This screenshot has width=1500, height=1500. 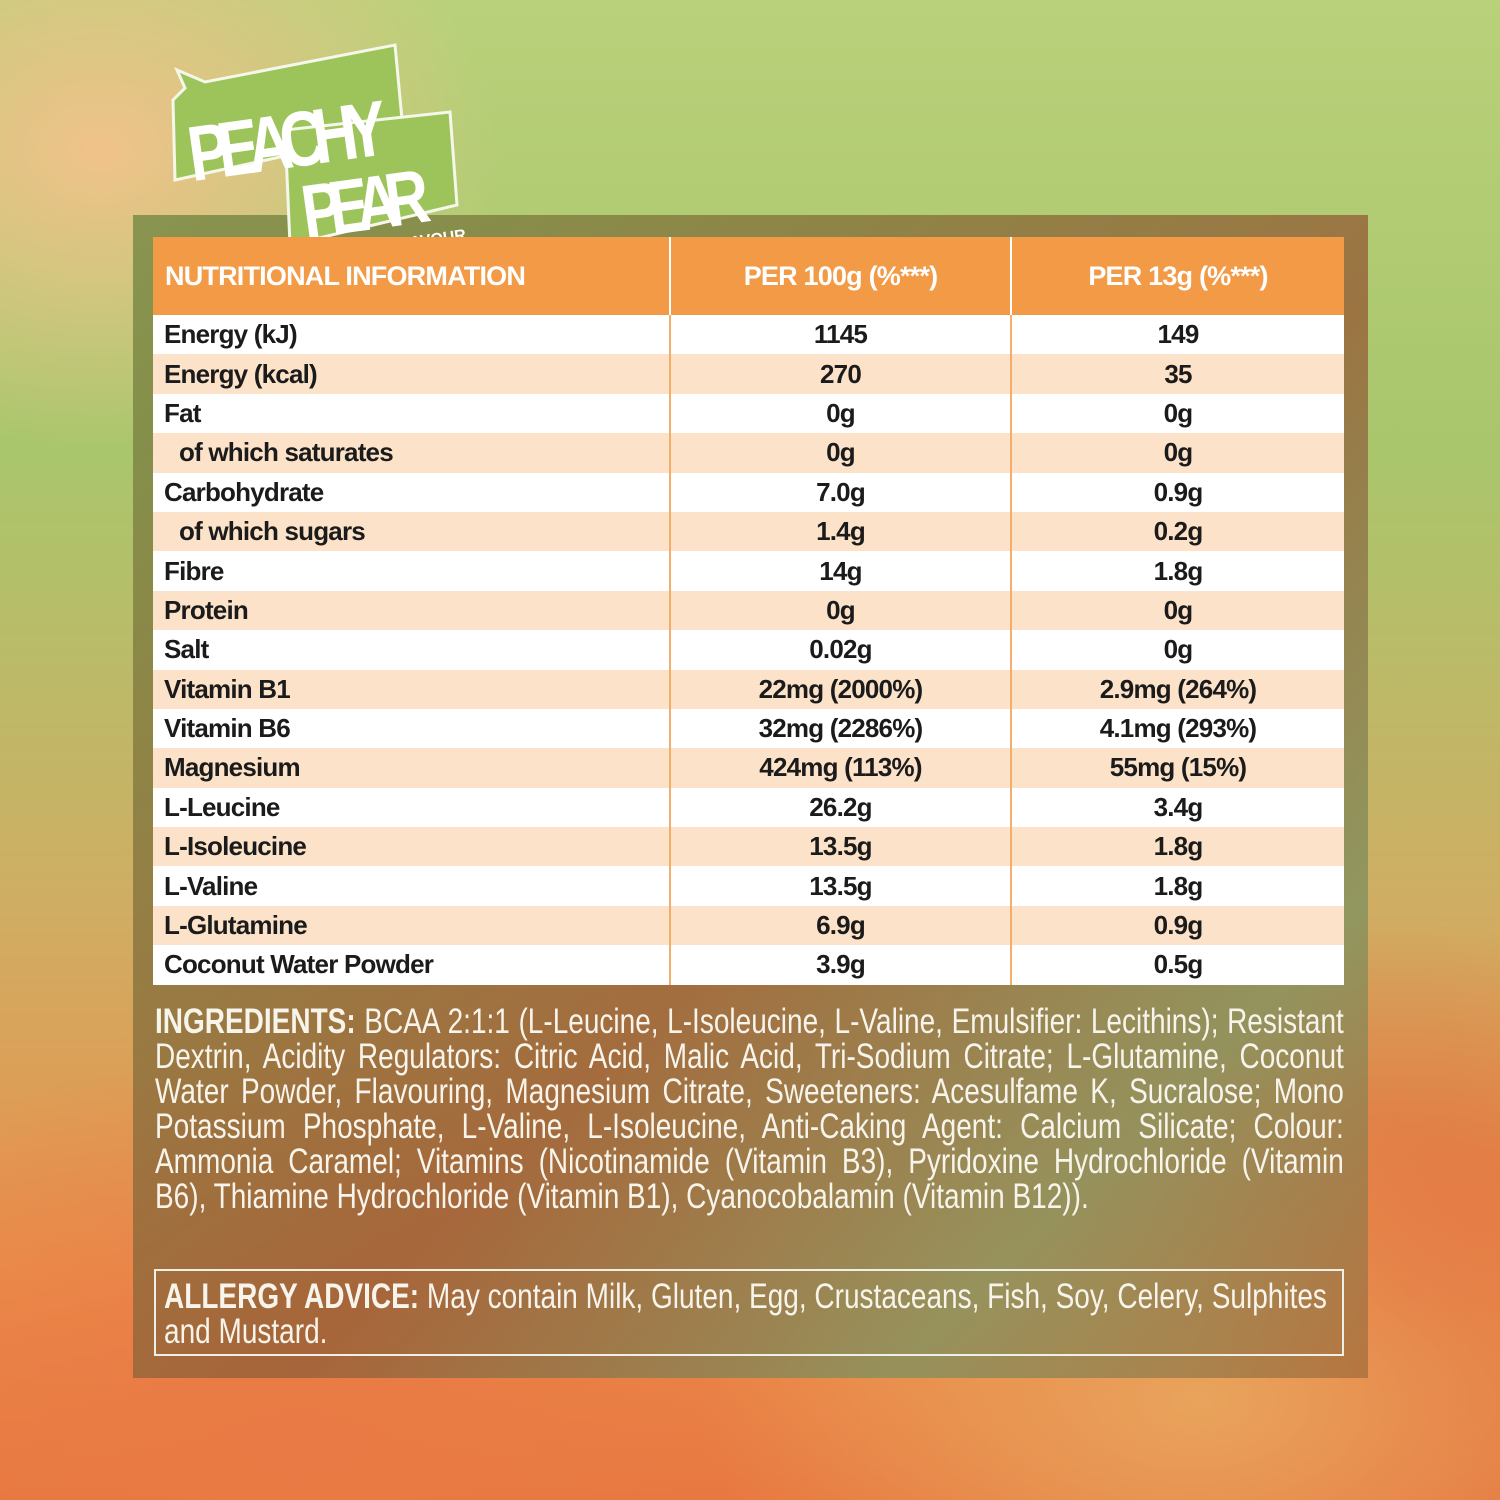 I want to click on table-row: Energy (kJ) 1145 149, so click(x=748, y=335).